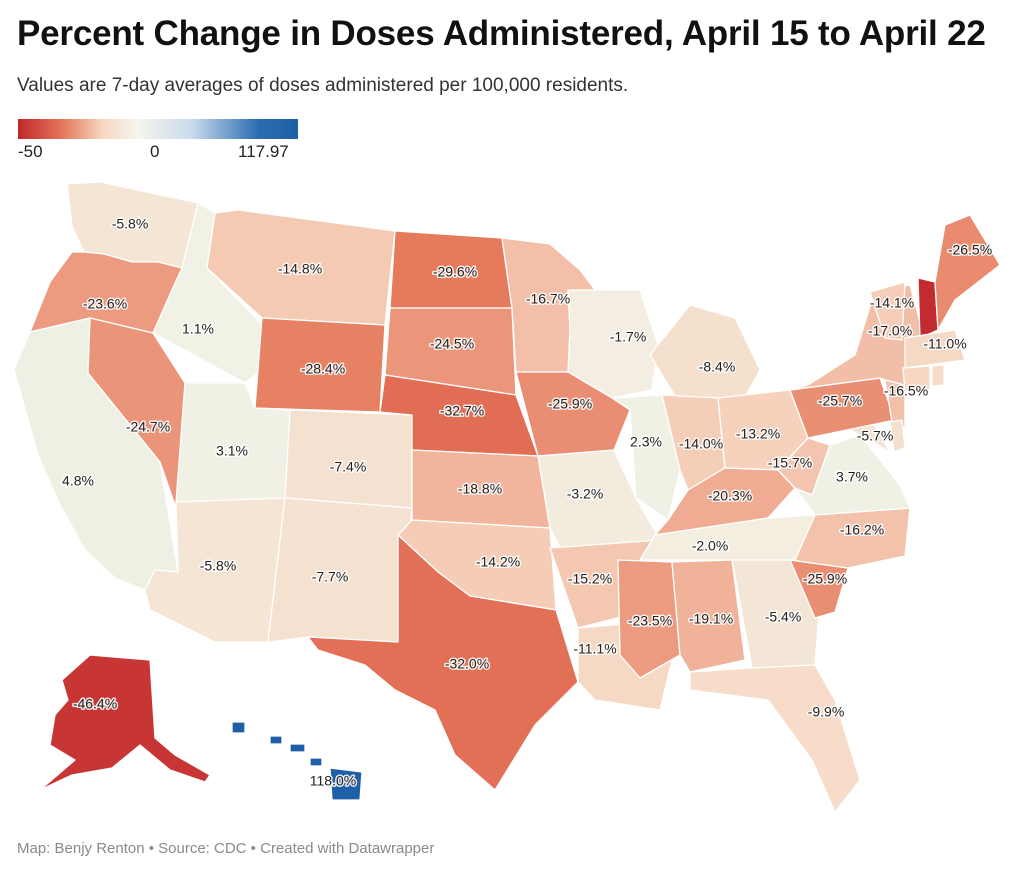  I want to click on state-label-wv: -15.7%, so click(790, 463).